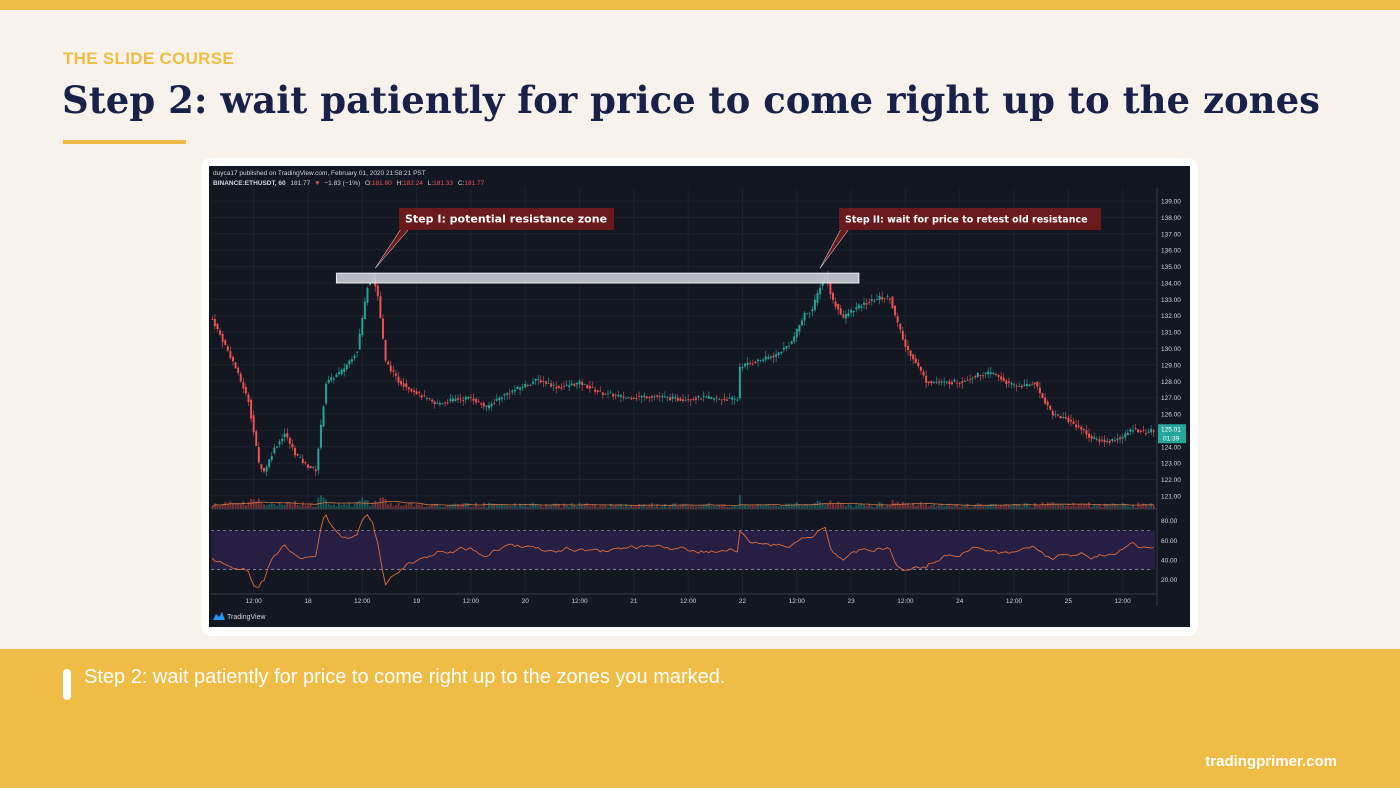  Describe the element at coordinates (797, 601) in the screenshot. I see `time-tick-label: 12:00` at that location.